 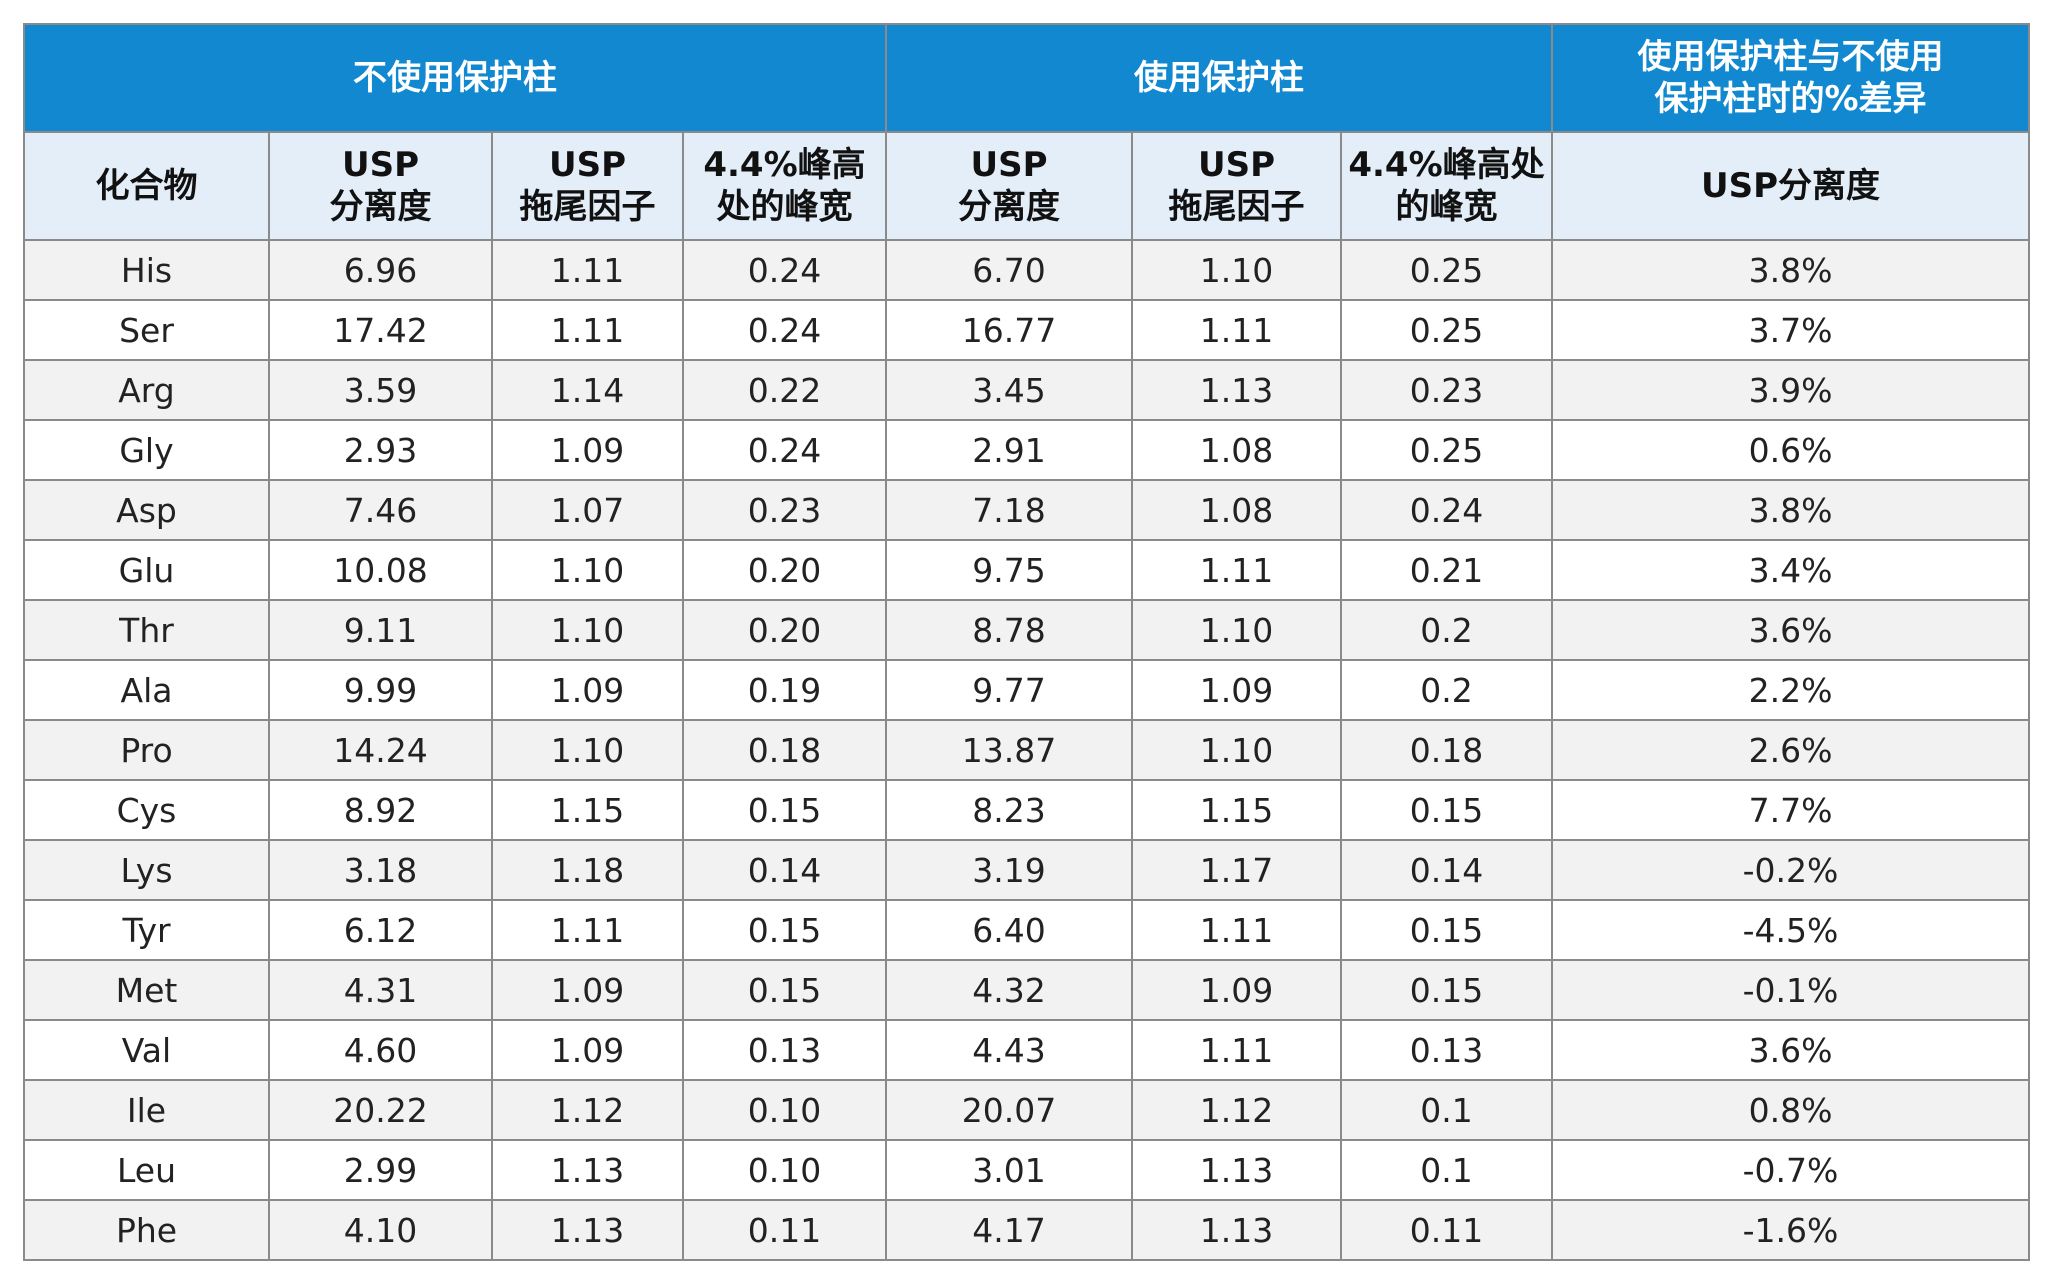 What do you see at coordinates (1446, 330) in the screenshot?
I see `cell-peak-width-with: 0.25` at bounding box center [1446, 330].